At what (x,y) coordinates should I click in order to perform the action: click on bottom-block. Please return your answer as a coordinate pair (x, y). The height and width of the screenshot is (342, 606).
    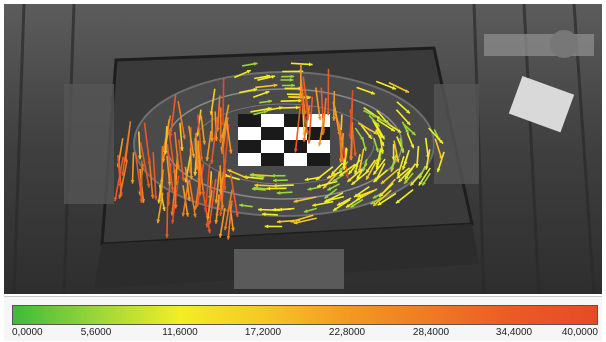
    Looking at the image, I should click on (289, 269).